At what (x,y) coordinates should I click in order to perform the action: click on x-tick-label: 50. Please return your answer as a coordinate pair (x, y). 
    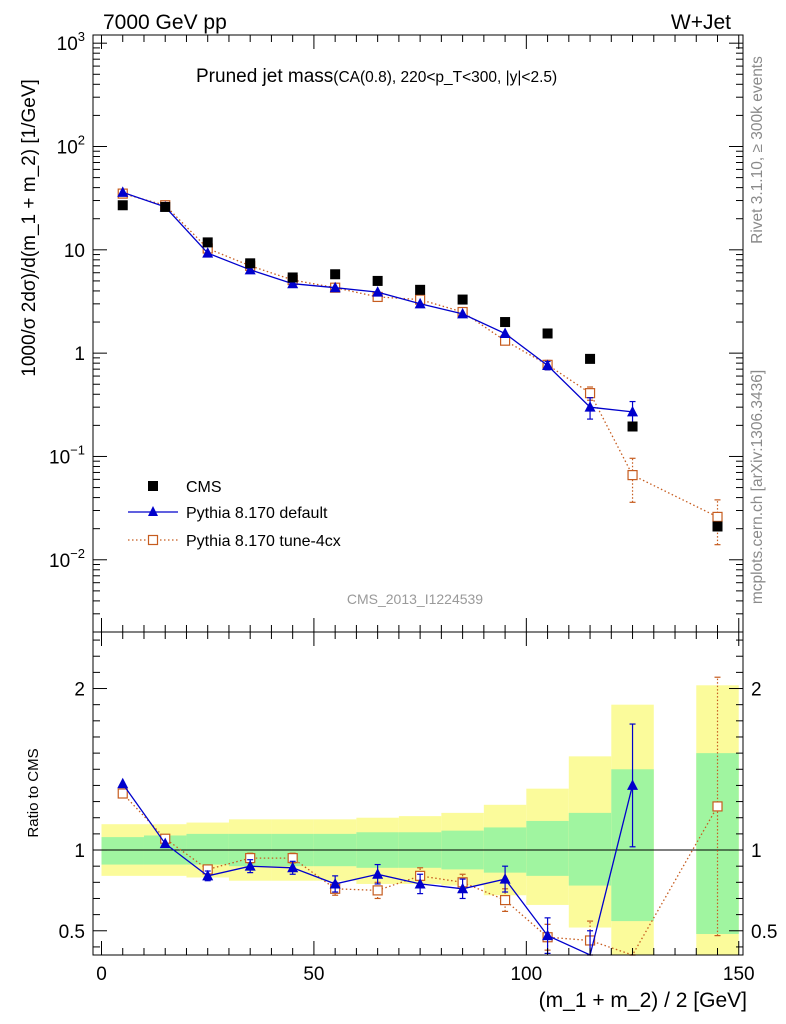
    Looking at the image, I should click on (313, 974).